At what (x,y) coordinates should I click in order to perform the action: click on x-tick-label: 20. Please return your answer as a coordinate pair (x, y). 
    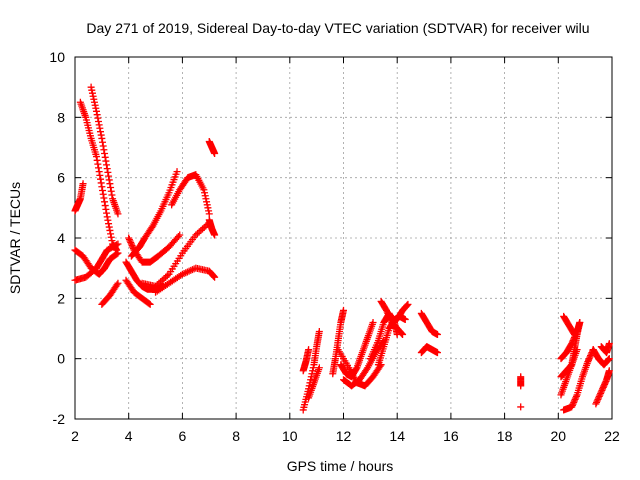
    Looking at the image, I should click on (559, 436).